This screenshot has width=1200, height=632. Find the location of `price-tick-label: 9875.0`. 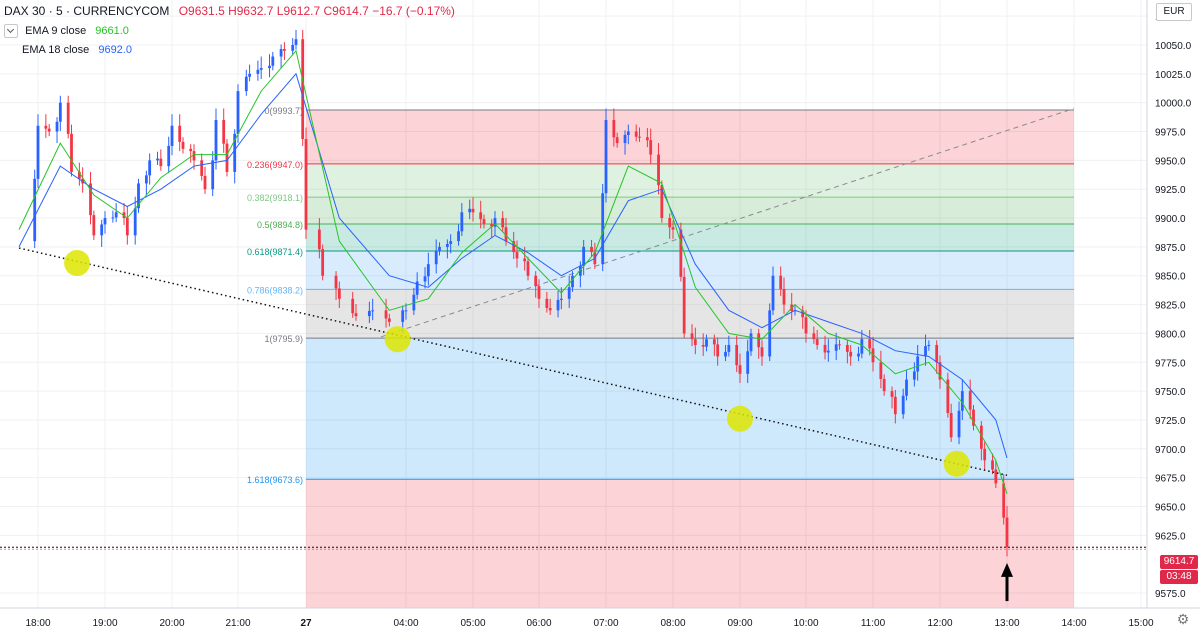

price-tick-label: 9875.0 is located at coordinates (1170, 248).